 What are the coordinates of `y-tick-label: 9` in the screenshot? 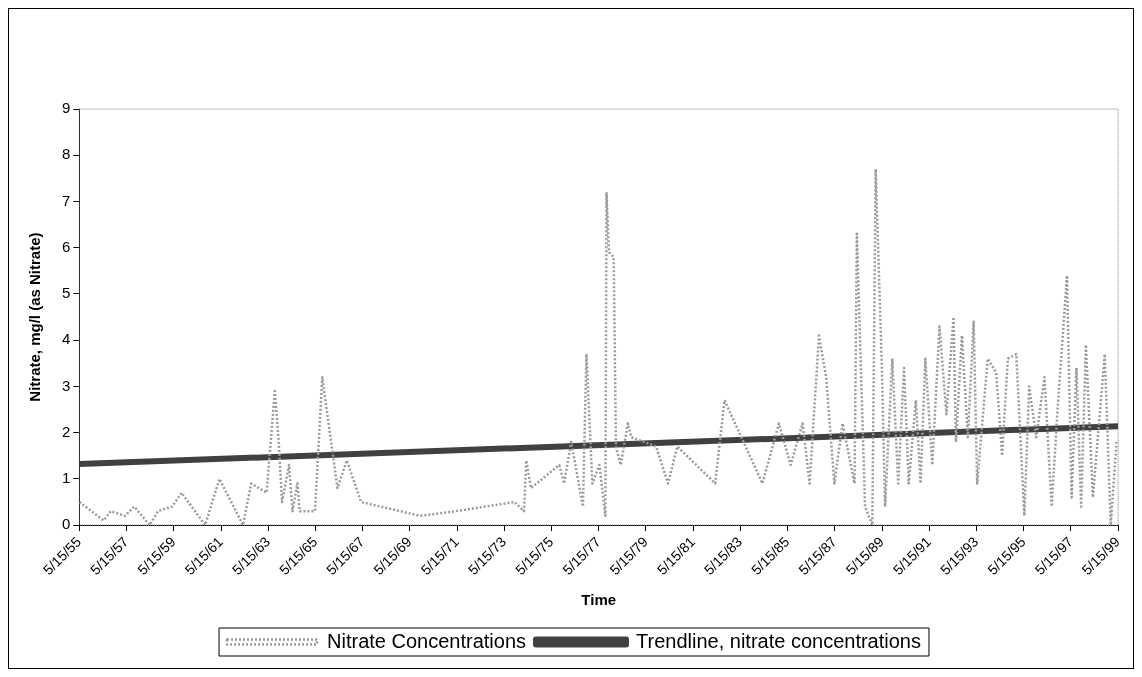 It's located at (66, 108).